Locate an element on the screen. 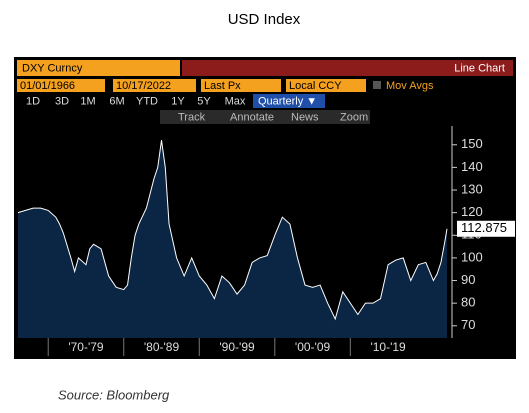 This screenshot has width=529, height=413. period-button: 5Y is located at coordinates (204, 101).